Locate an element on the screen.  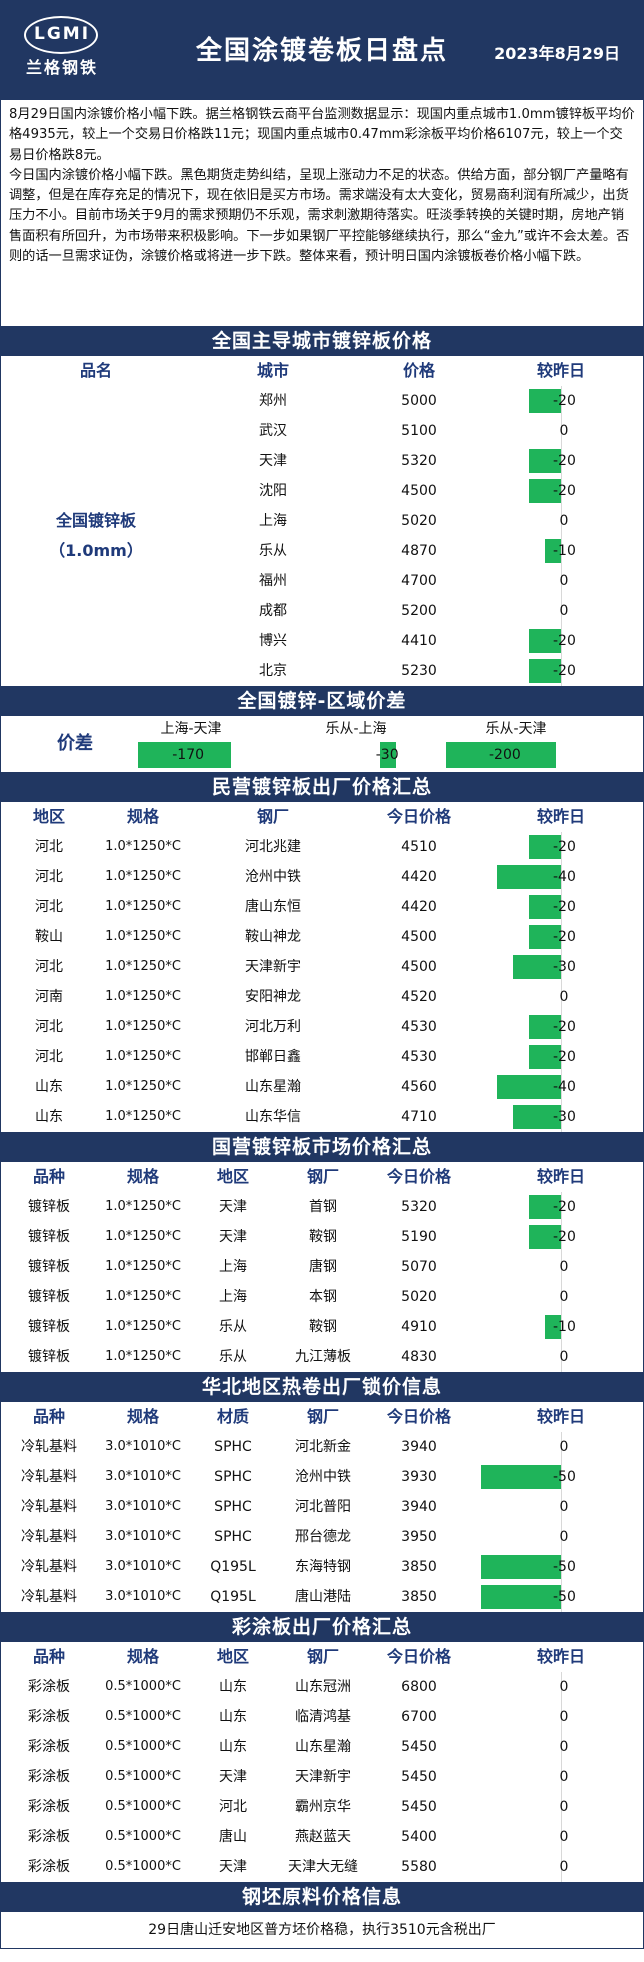
section-title-state-mills: 国营镀锌板市场价格汇总 is located at coordinates (322, 1147).